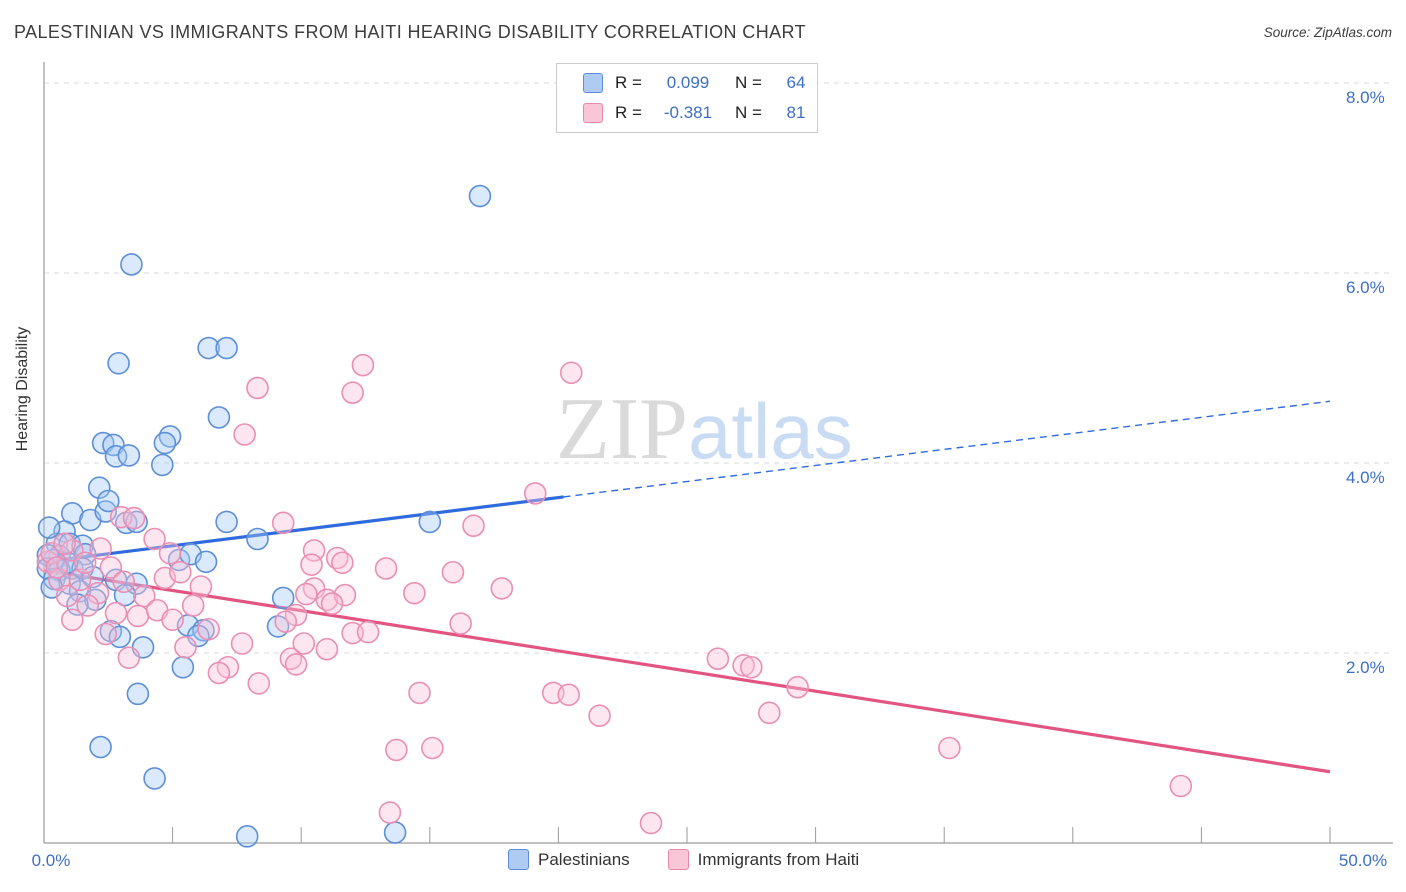 This screenshot has width=1406, height=892. Describe the element at coordinates (1365, 477) in the screenshot. I see `y-tick-label-4.0%: 4.0%` at that location.